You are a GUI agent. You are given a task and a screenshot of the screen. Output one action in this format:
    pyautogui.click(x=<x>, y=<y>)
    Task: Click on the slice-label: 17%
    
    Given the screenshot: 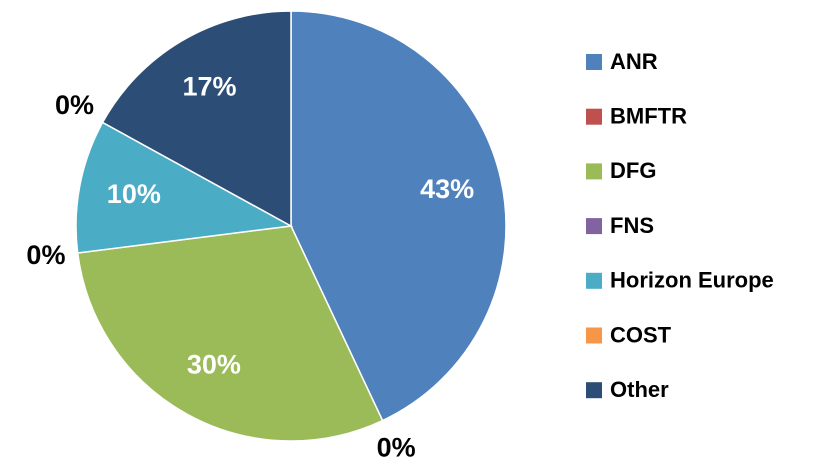 What is the action you would take?
    pyautogui.click(x=210, y=86)
    